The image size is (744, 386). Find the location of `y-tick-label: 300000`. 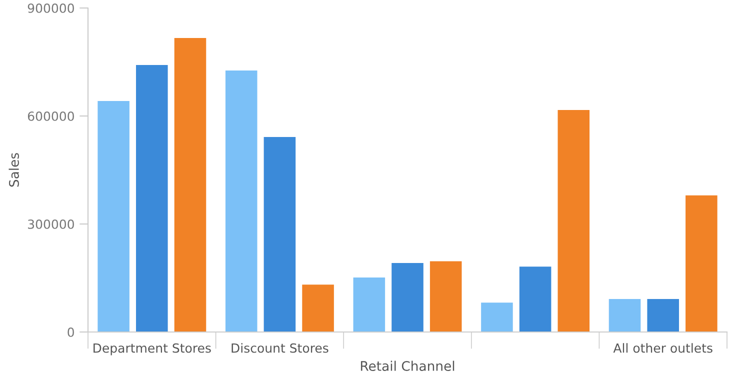

y-tick-label: 300000 is located at coordinates (51, 224).